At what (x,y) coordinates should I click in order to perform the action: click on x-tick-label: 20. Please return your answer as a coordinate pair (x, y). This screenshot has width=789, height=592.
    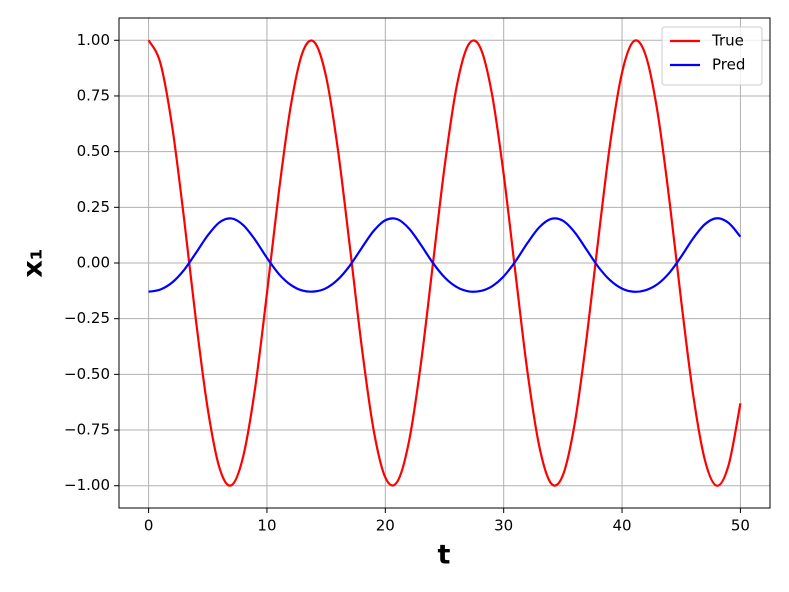
    Looking at the image, I should click on (385, 526).